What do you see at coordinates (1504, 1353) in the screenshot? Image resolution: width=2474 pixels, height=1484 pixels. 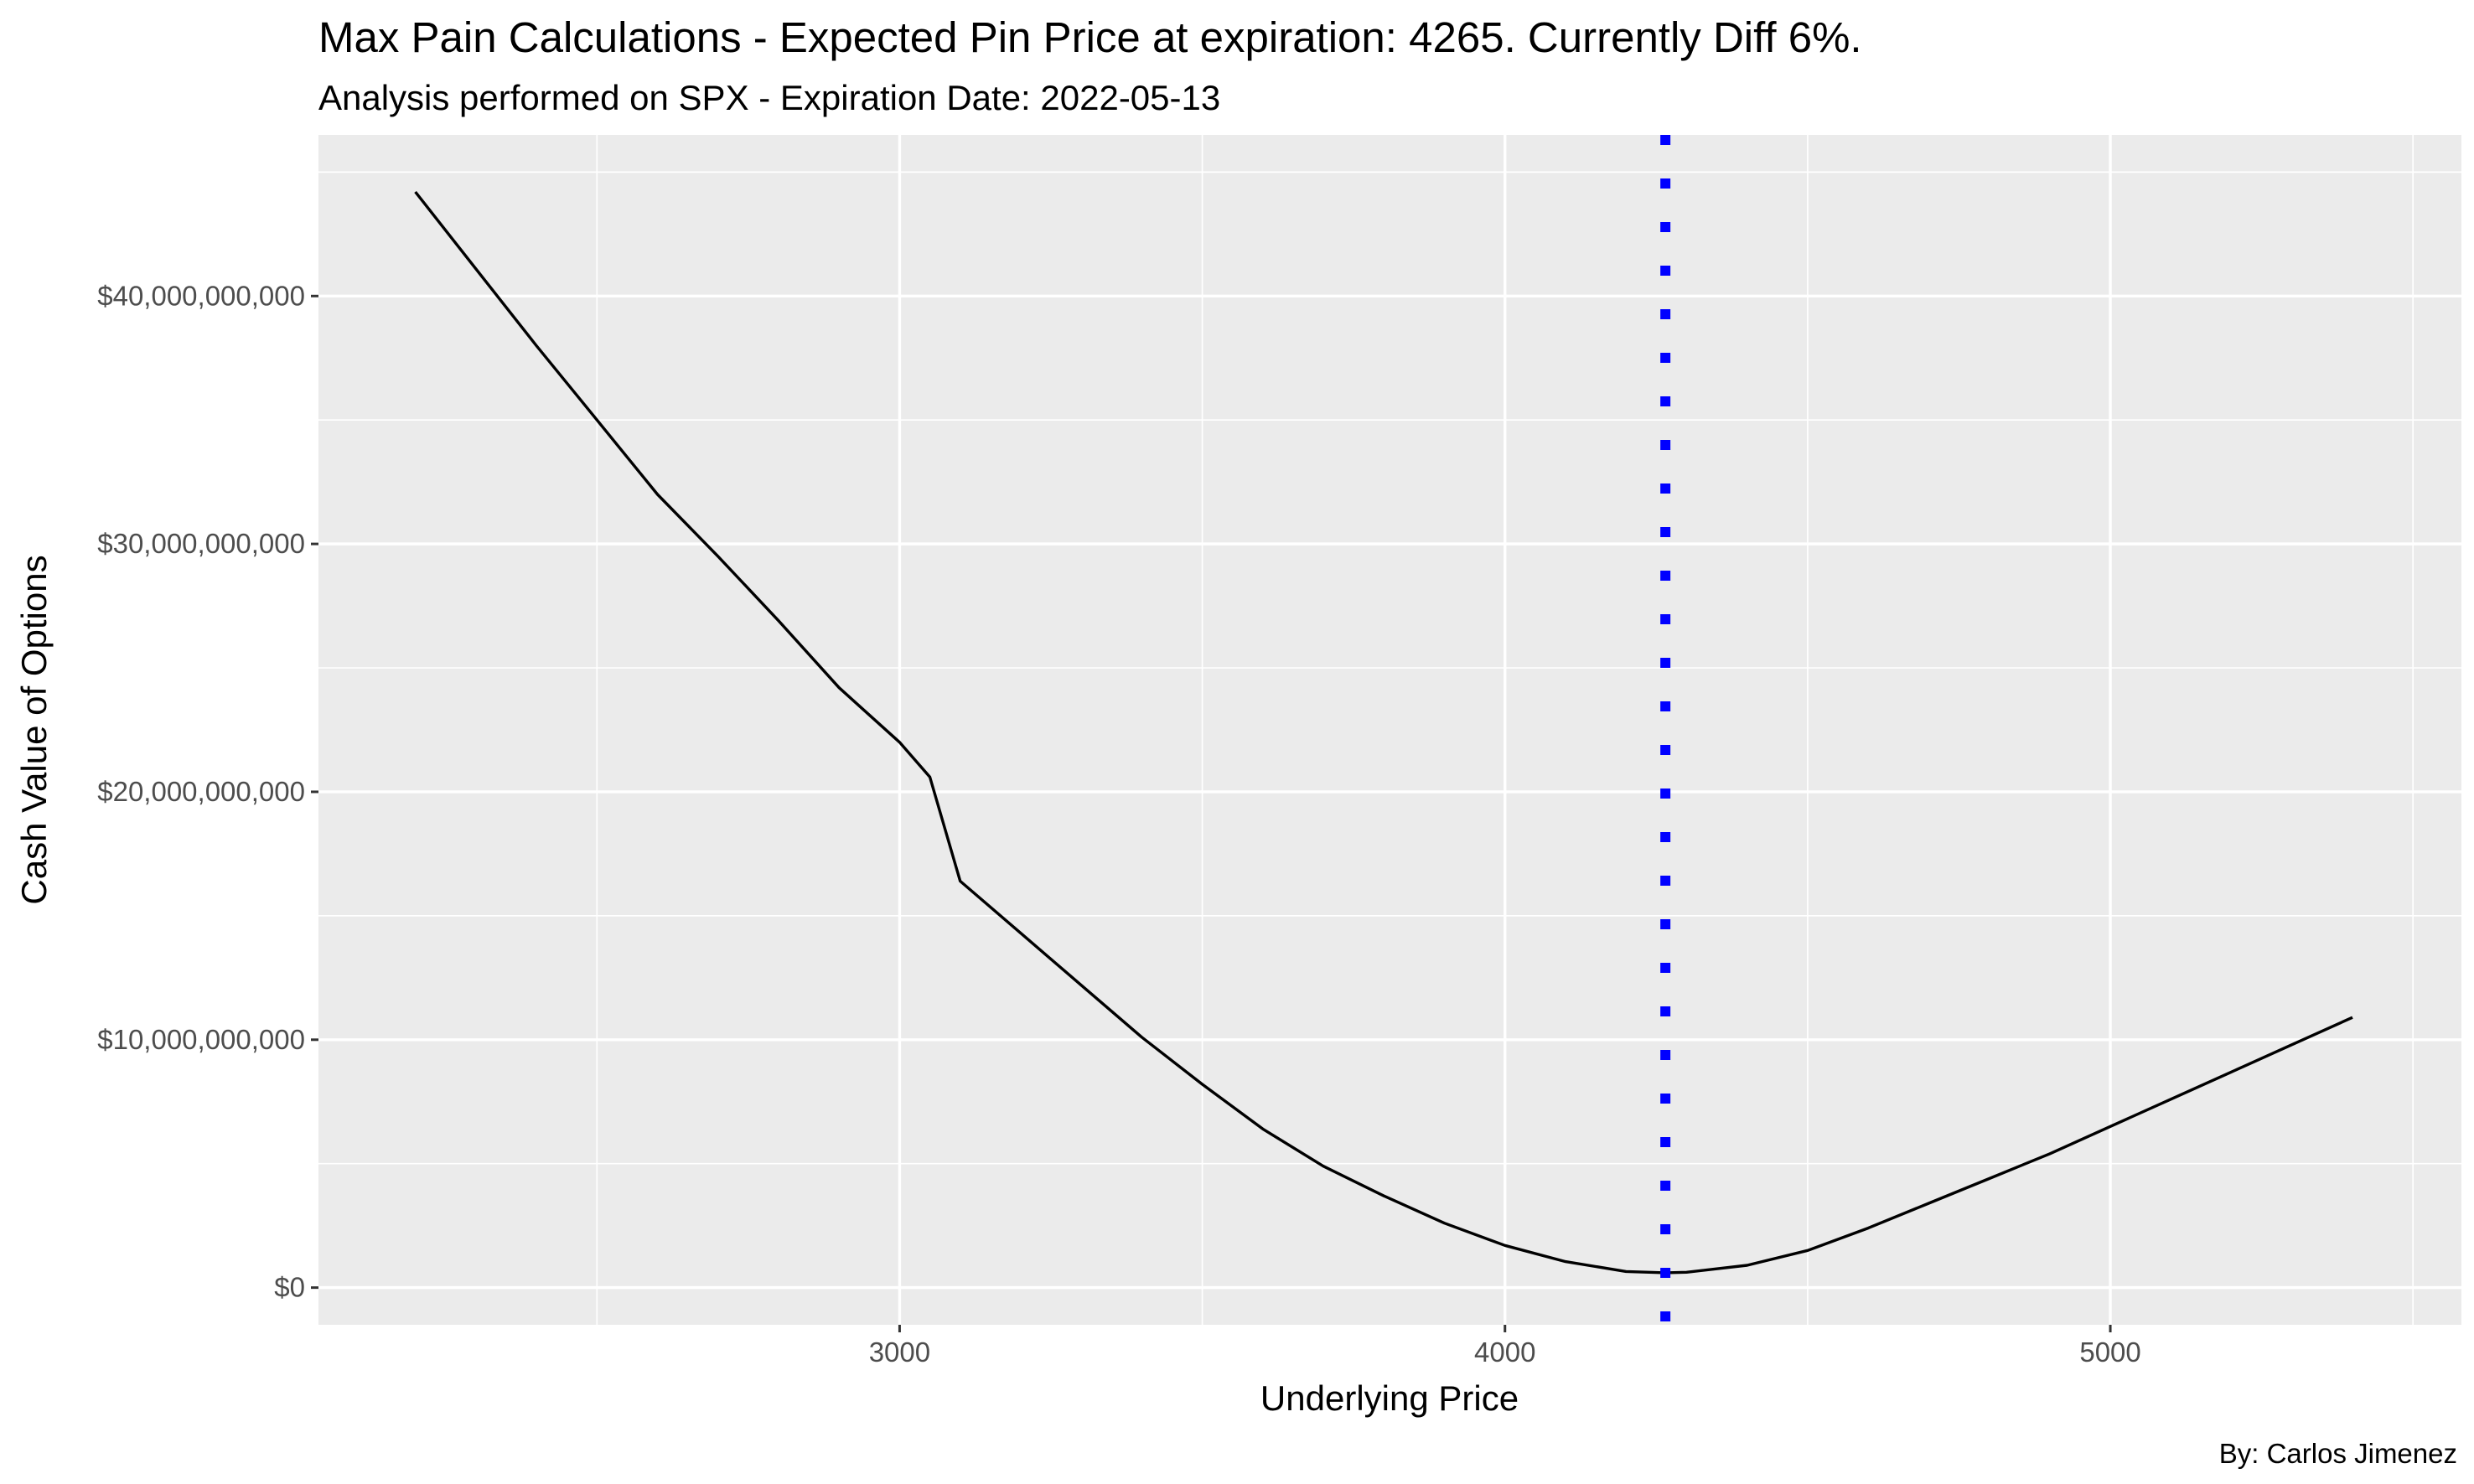 I see `x-tick-label: 4000` at bounding box center [1504, 1353].